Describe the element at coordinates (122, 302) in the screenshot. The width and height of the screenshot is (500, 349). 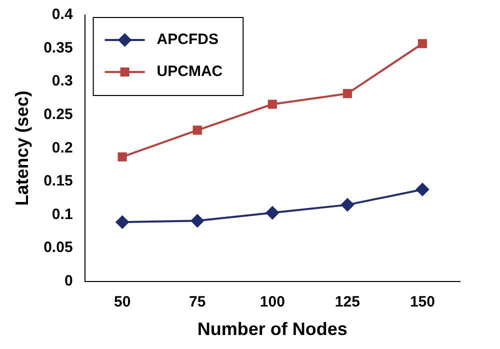
I see `x-tick-label: 50` at that location.